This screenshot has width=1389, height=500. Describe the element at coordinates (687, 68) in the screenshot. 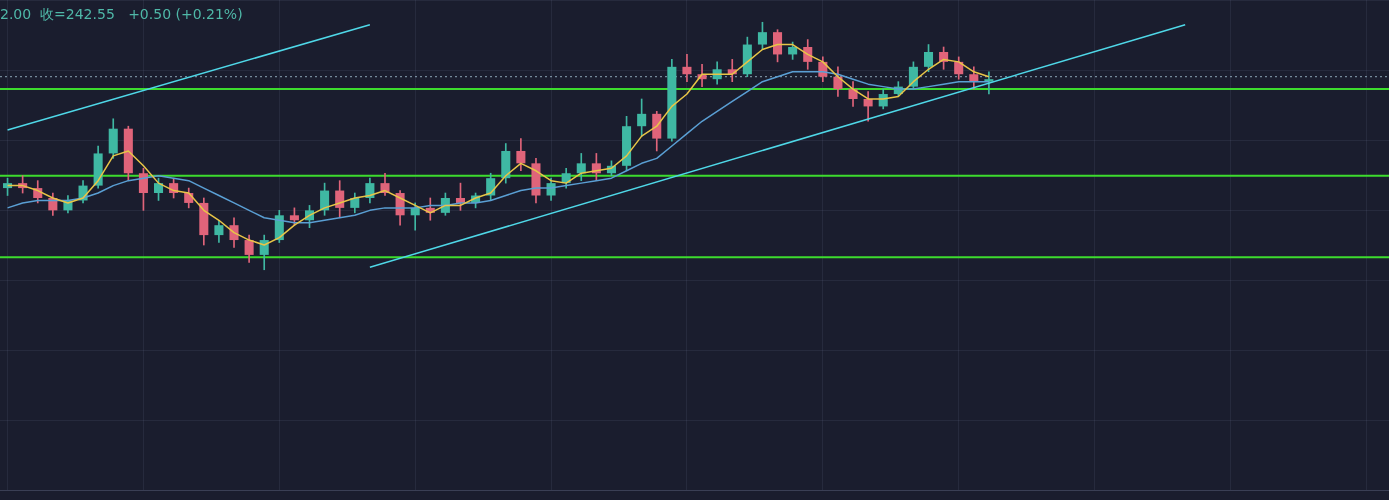

I see `candlestick` at that location.